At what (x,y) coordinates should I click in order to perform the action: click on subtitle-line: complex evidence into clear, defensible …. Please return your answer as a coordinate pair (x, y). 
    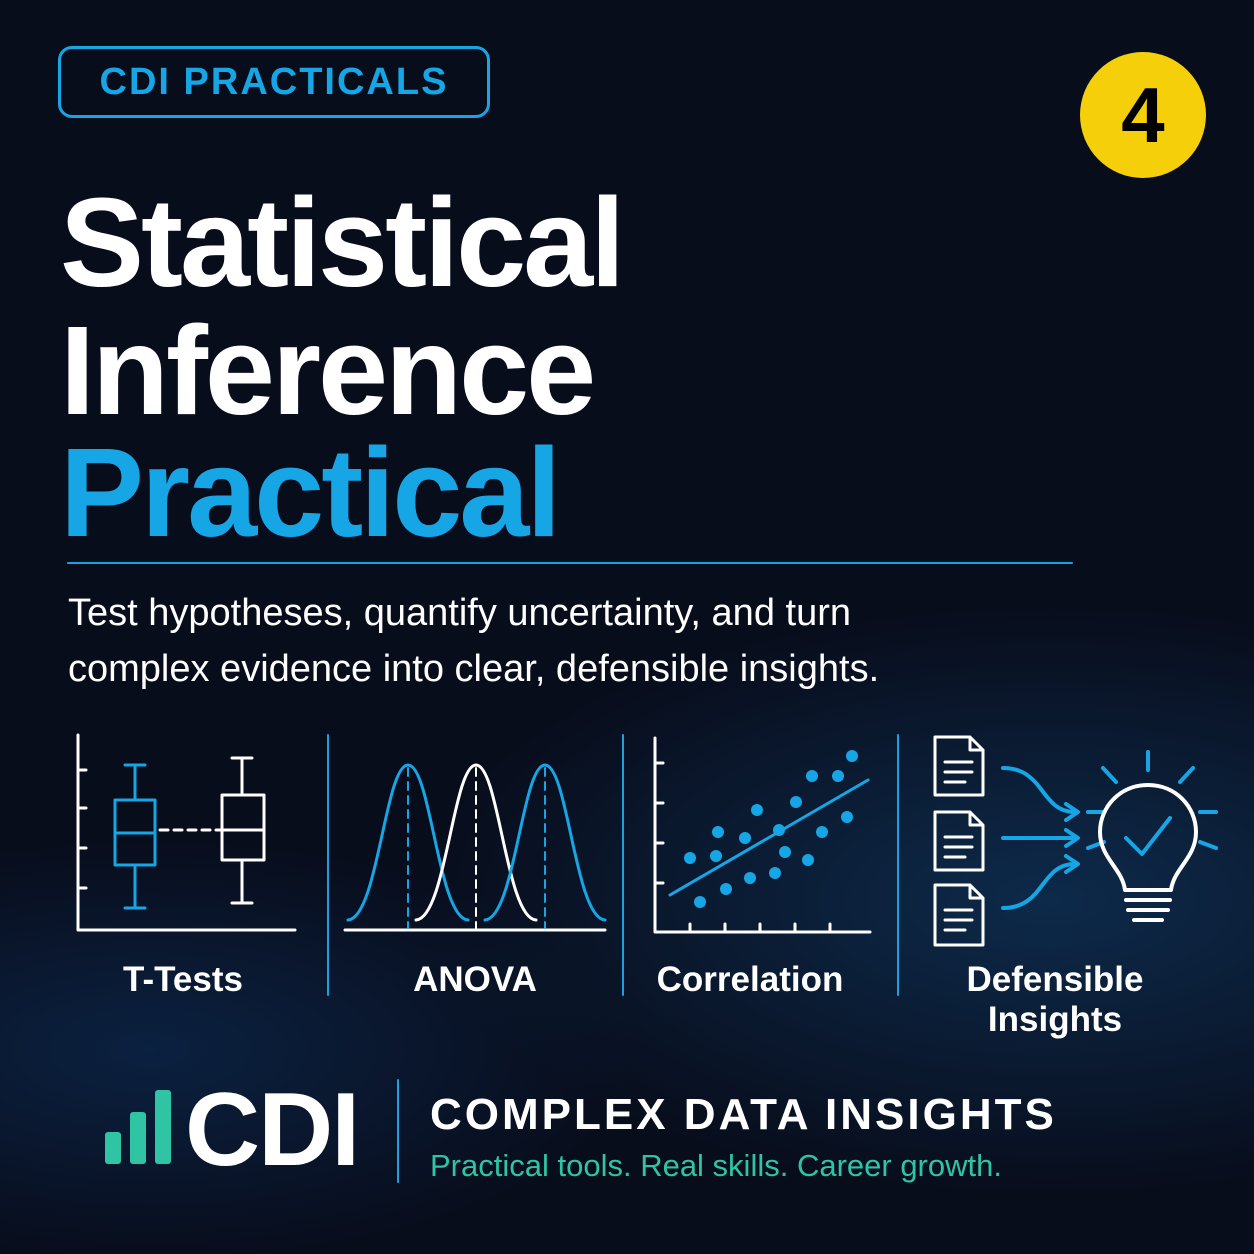
    Looking at the image, I should click on (474, 669).